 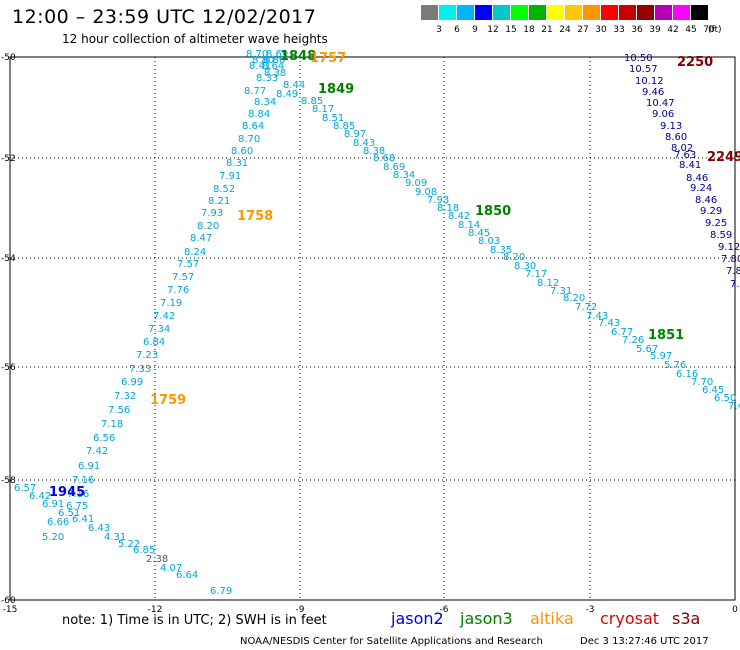 I want to click on colorbar-label: 70, so click(x=709, y=30).